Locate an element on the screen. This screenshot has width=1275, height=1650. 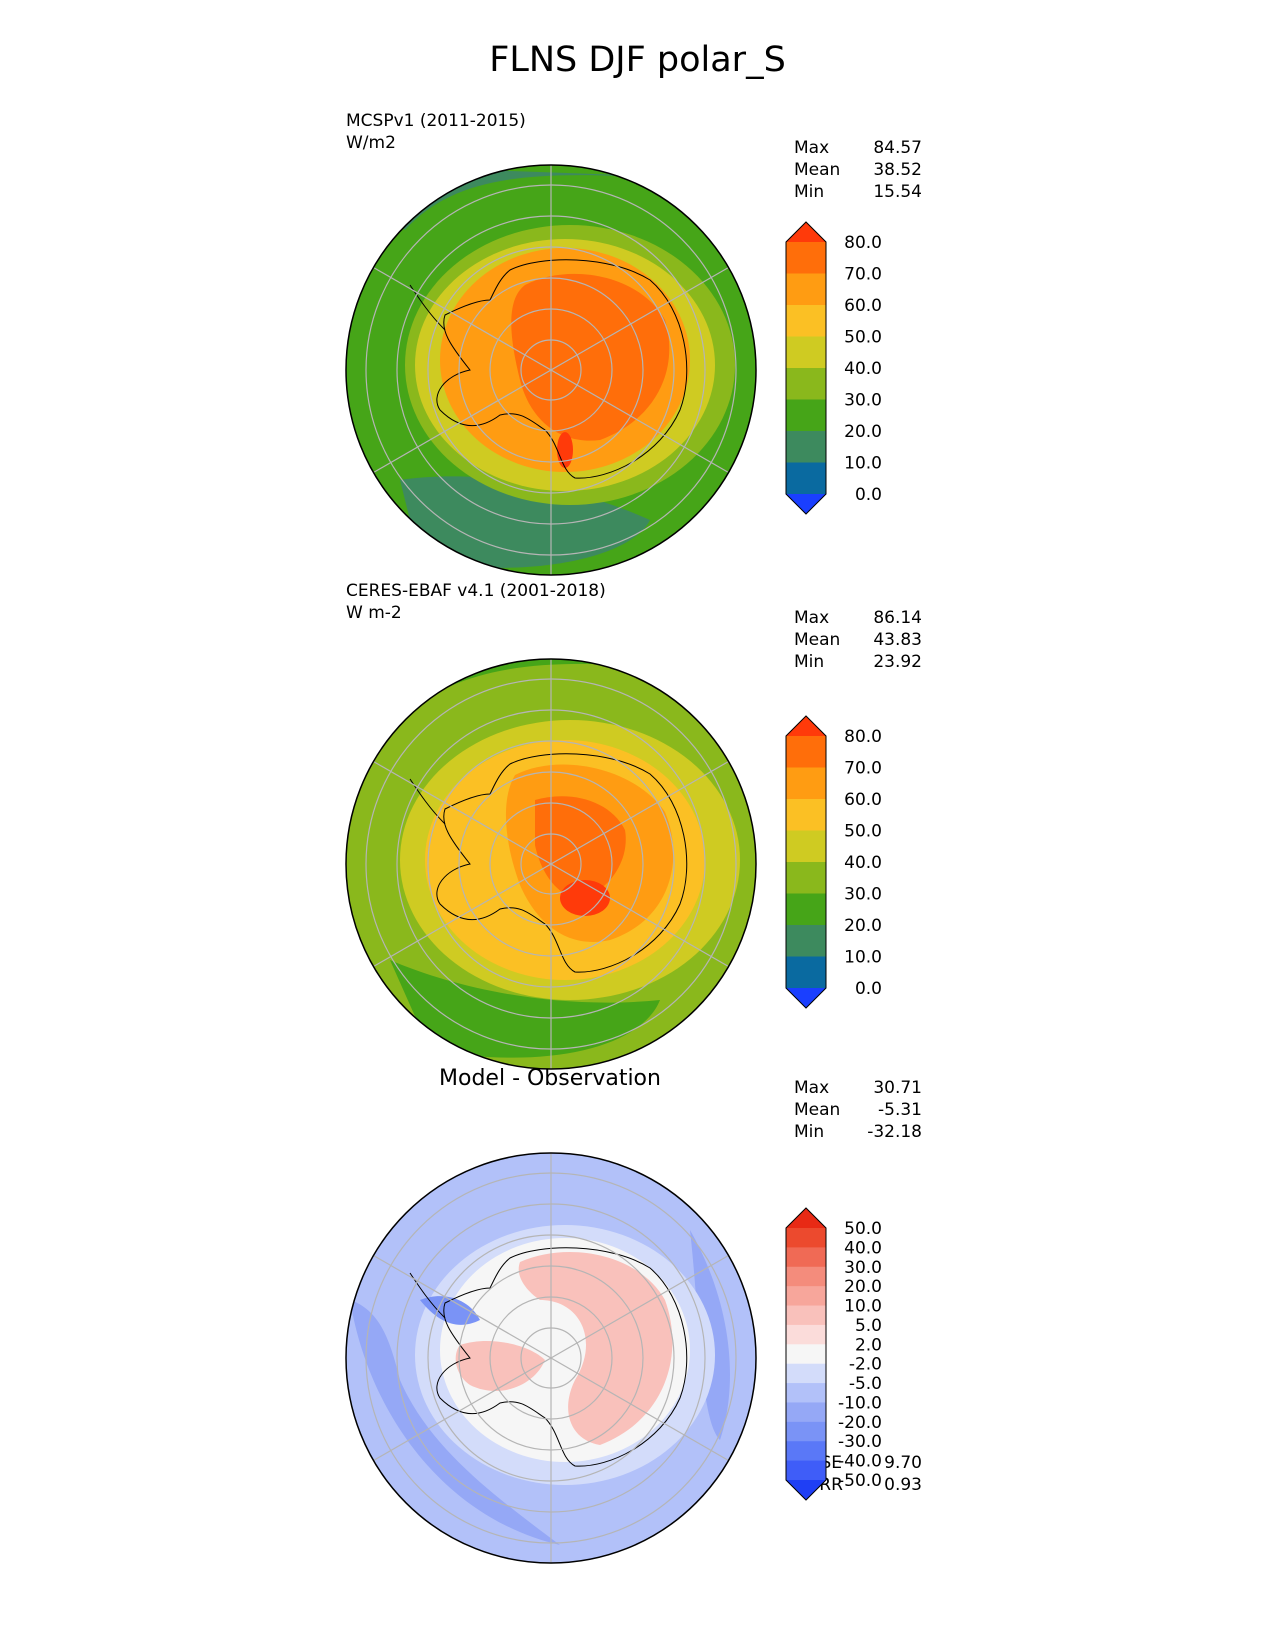
panel3-title: Model - Observation is located at coordinates (550, 1078).